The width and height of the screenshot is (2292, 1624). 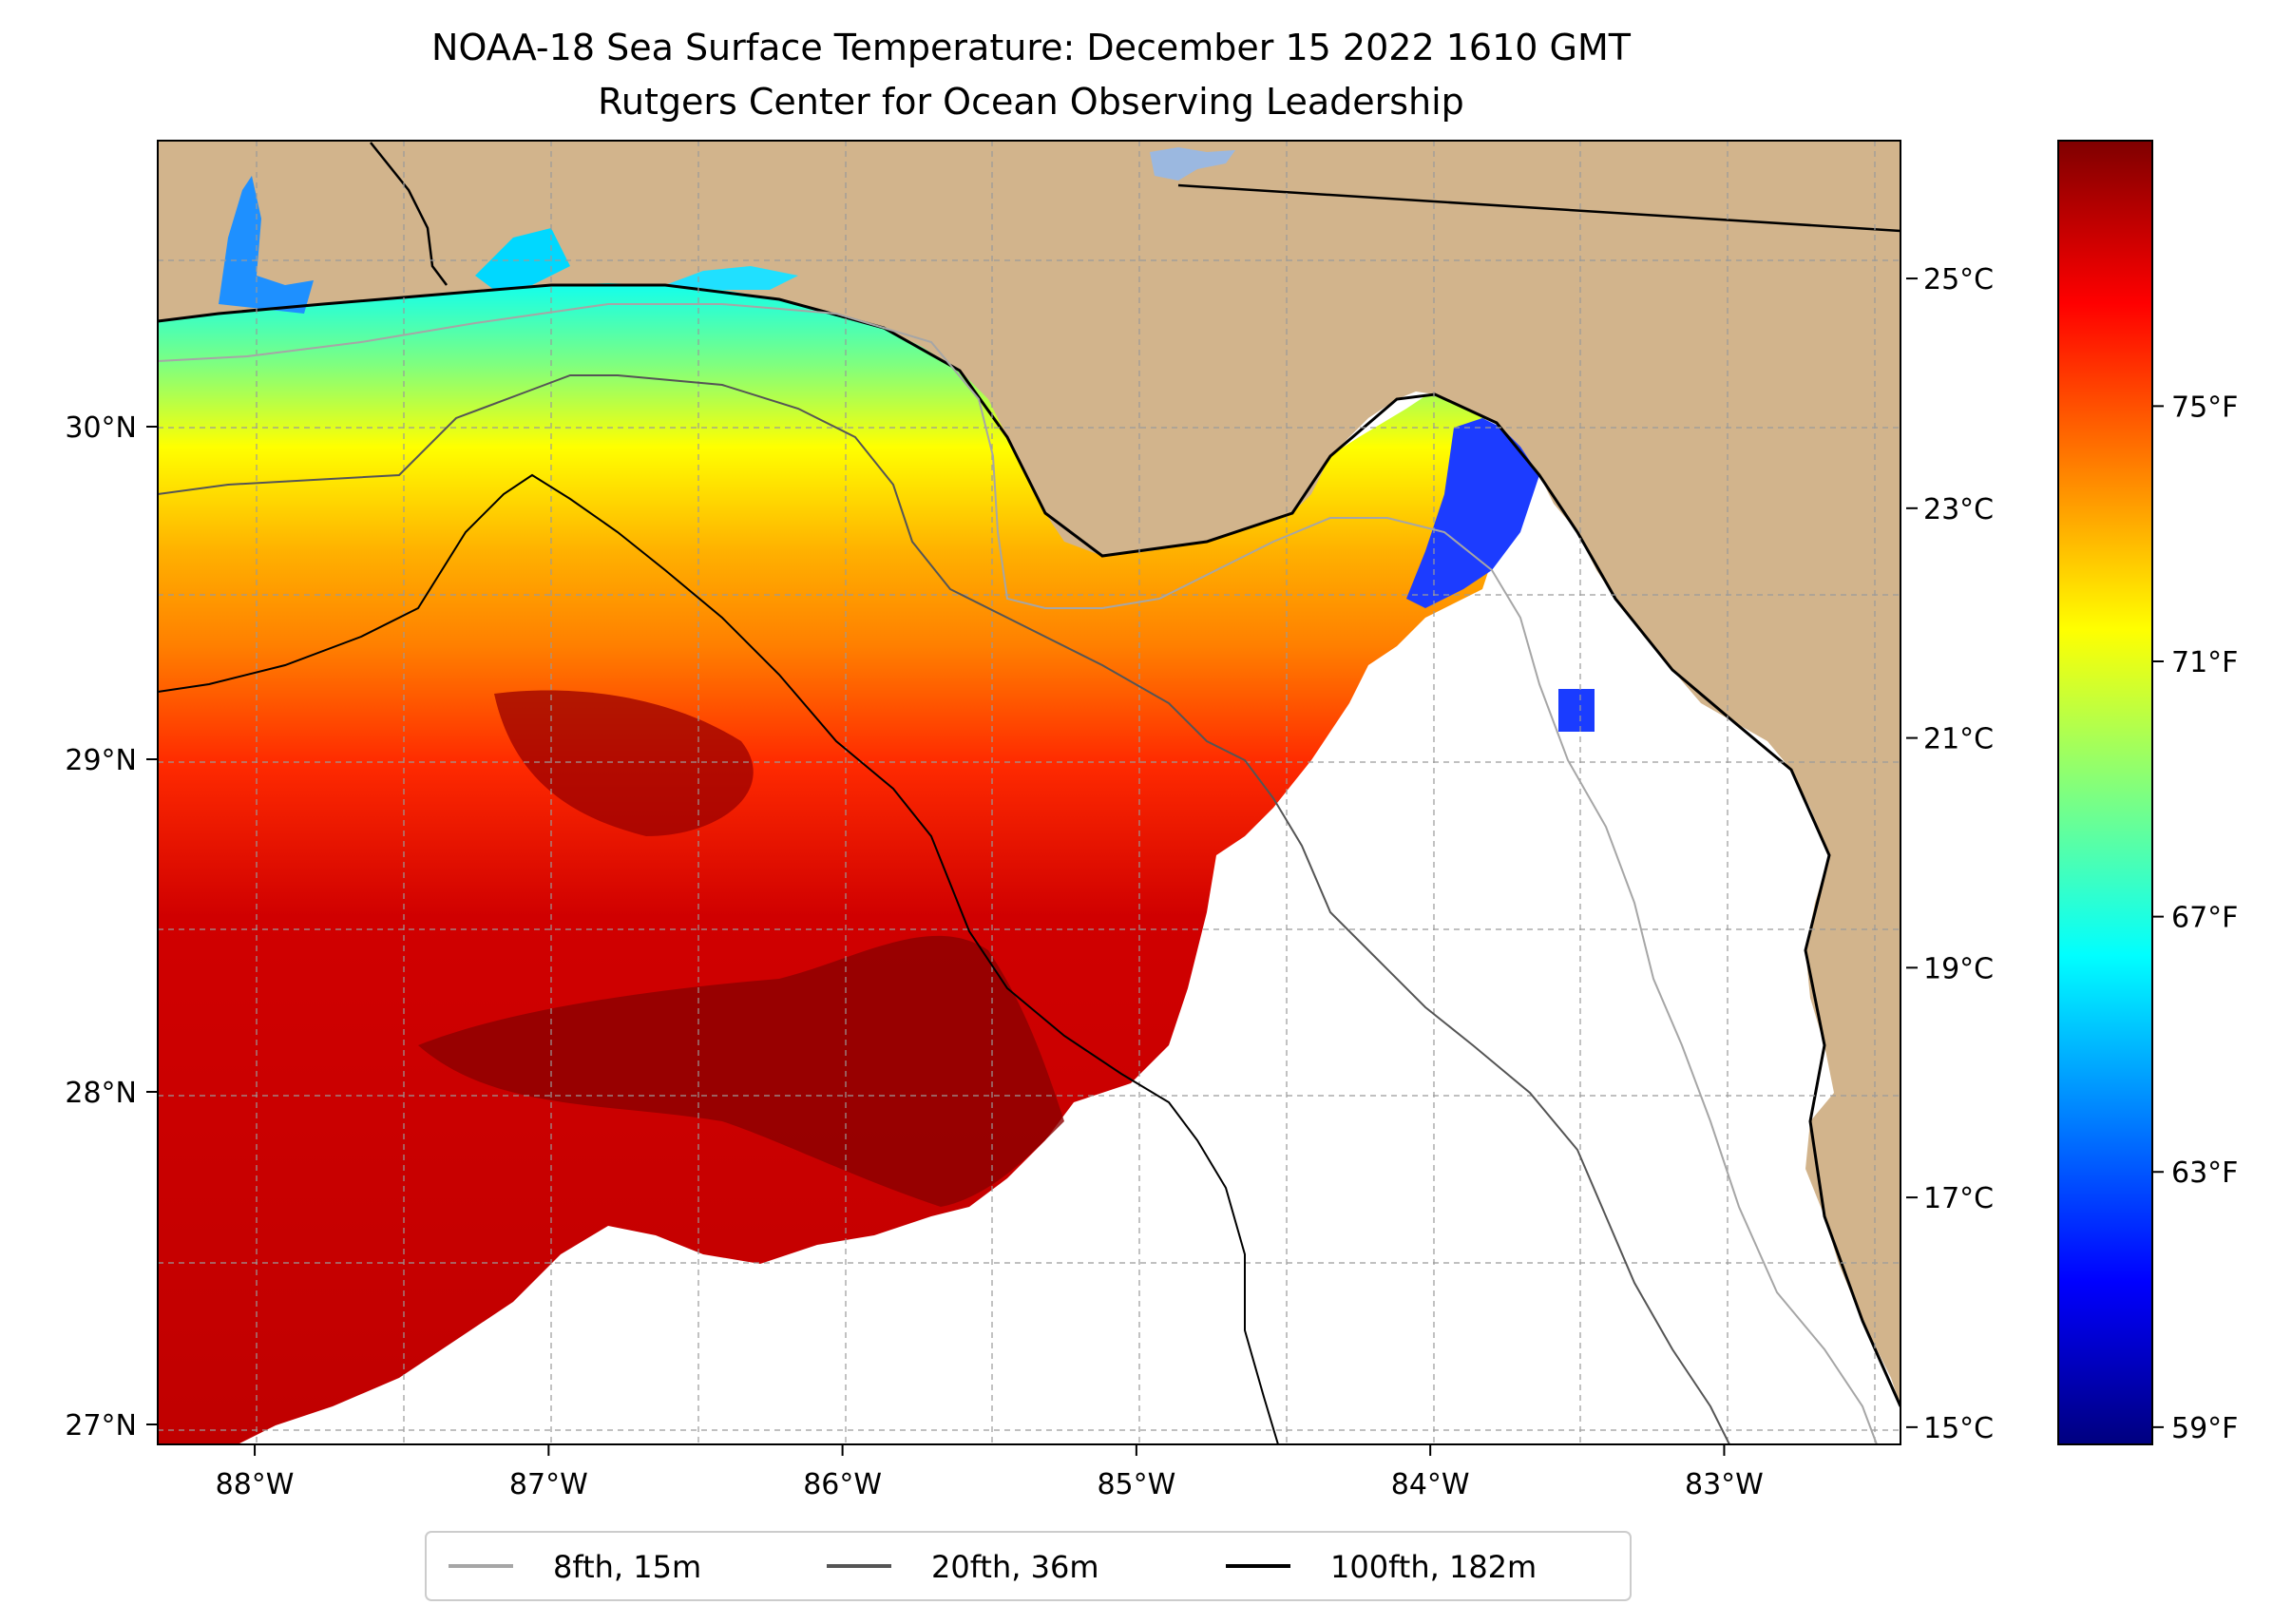 I want to click on legend-box, so click(x=1028, y=1566).